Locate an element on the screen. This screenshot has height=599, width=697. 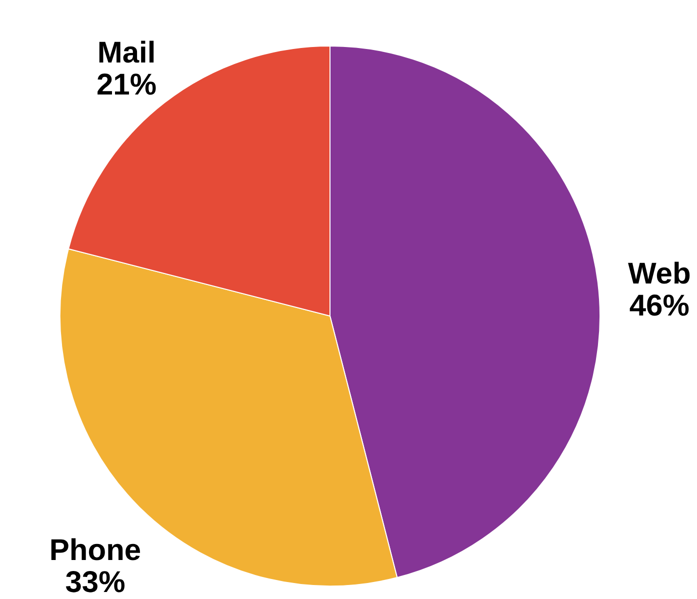
data-label: 46% is located at coordinates (659, 305).